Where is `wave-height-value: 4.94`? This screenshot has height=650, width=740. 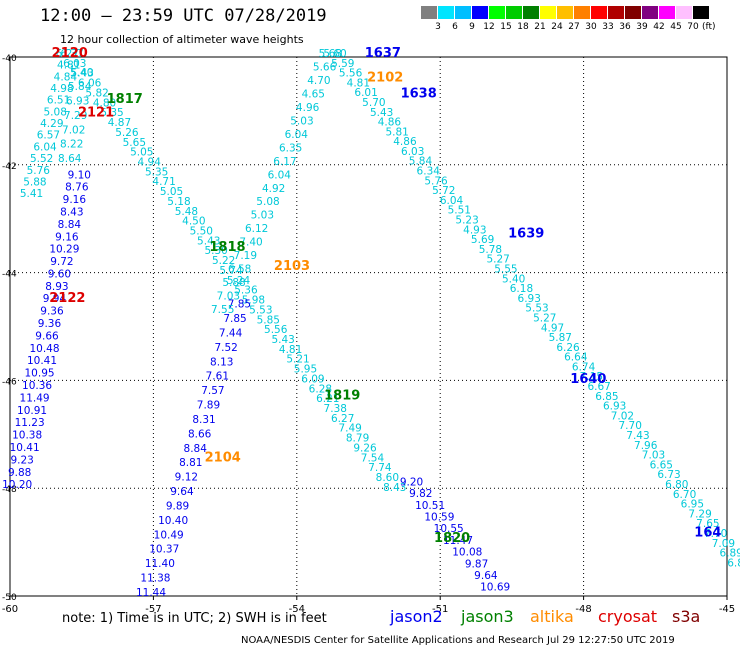 wave-height-value: 4.94 is located at coordinates (150, 162).